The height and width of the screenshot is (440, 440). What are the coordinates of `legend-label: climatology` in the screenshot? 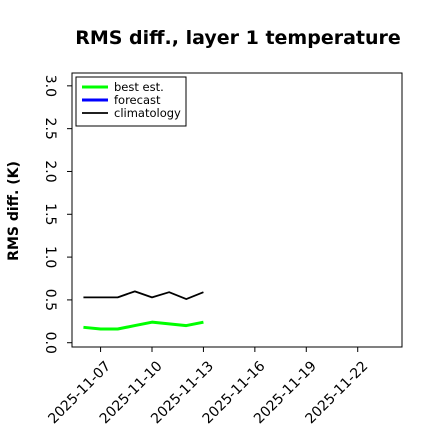 It's located at (147, 113).